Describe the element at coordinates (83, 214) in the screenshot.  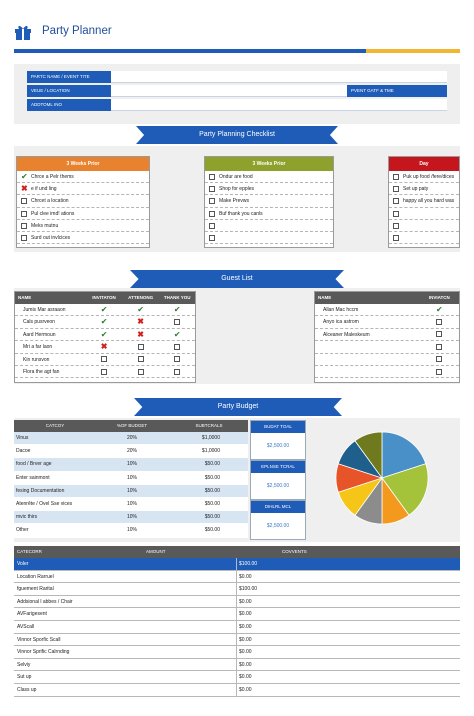
I see `checklist-item: Pul clee imd! ations` at that location.